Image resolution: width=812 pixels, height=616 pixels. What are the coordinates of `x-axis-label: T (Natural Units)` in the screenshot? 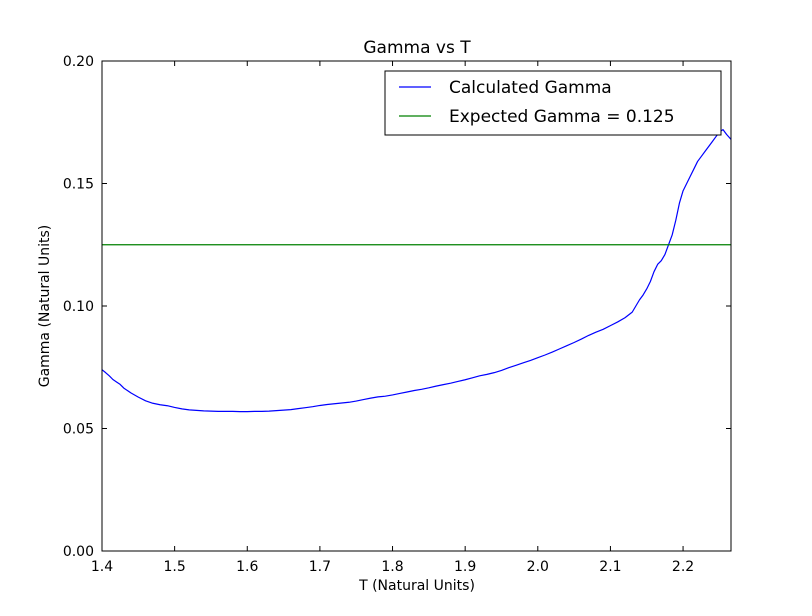 It's located at (416, 586).